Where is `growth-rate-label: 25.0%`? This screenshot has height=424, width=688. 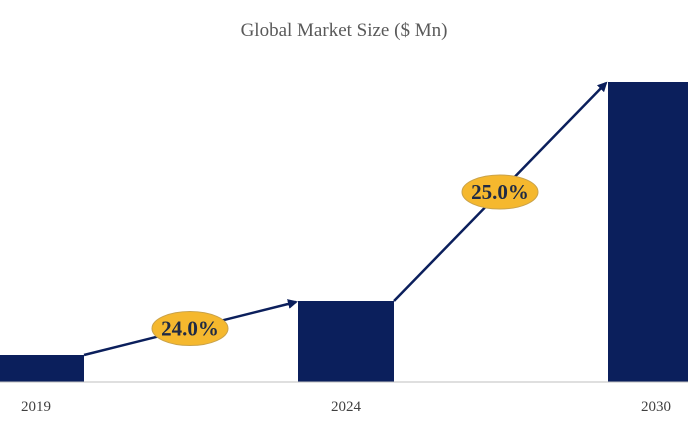
growth-rate-label: 25.0% is located at coordinates (500, 192).